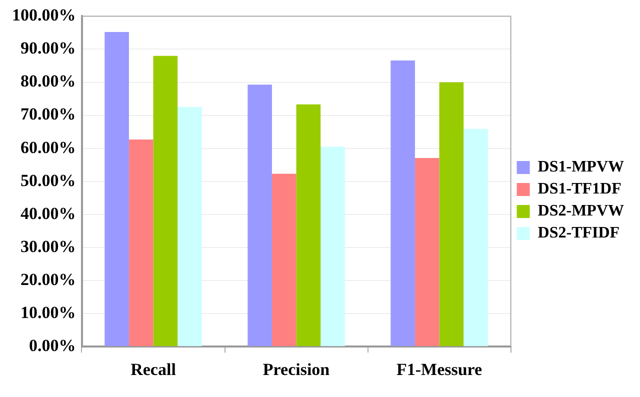  What do you see at coordinates (48, 147) in the screenshot?
I see `y-tick-label: 60.00%` at bounding box center [48, 147].